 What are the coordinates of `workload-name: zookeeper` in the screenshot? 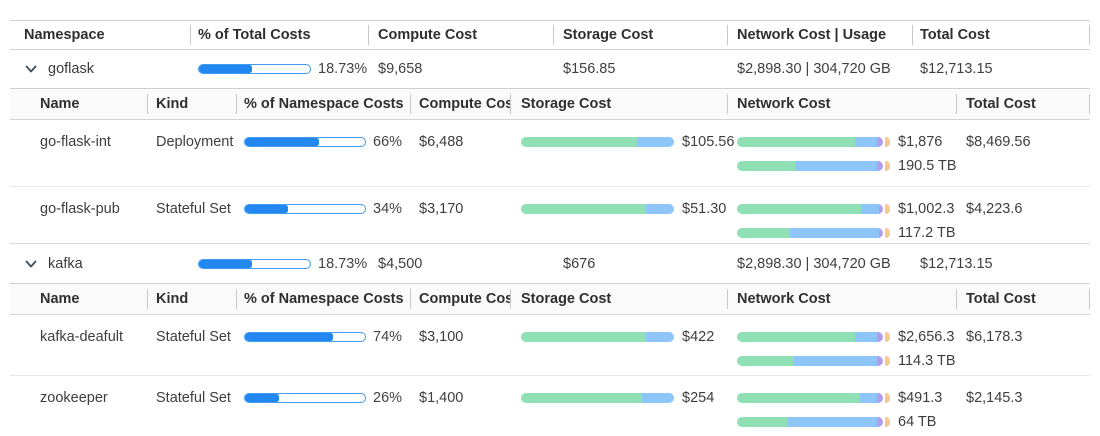 It's located at (74, 398).